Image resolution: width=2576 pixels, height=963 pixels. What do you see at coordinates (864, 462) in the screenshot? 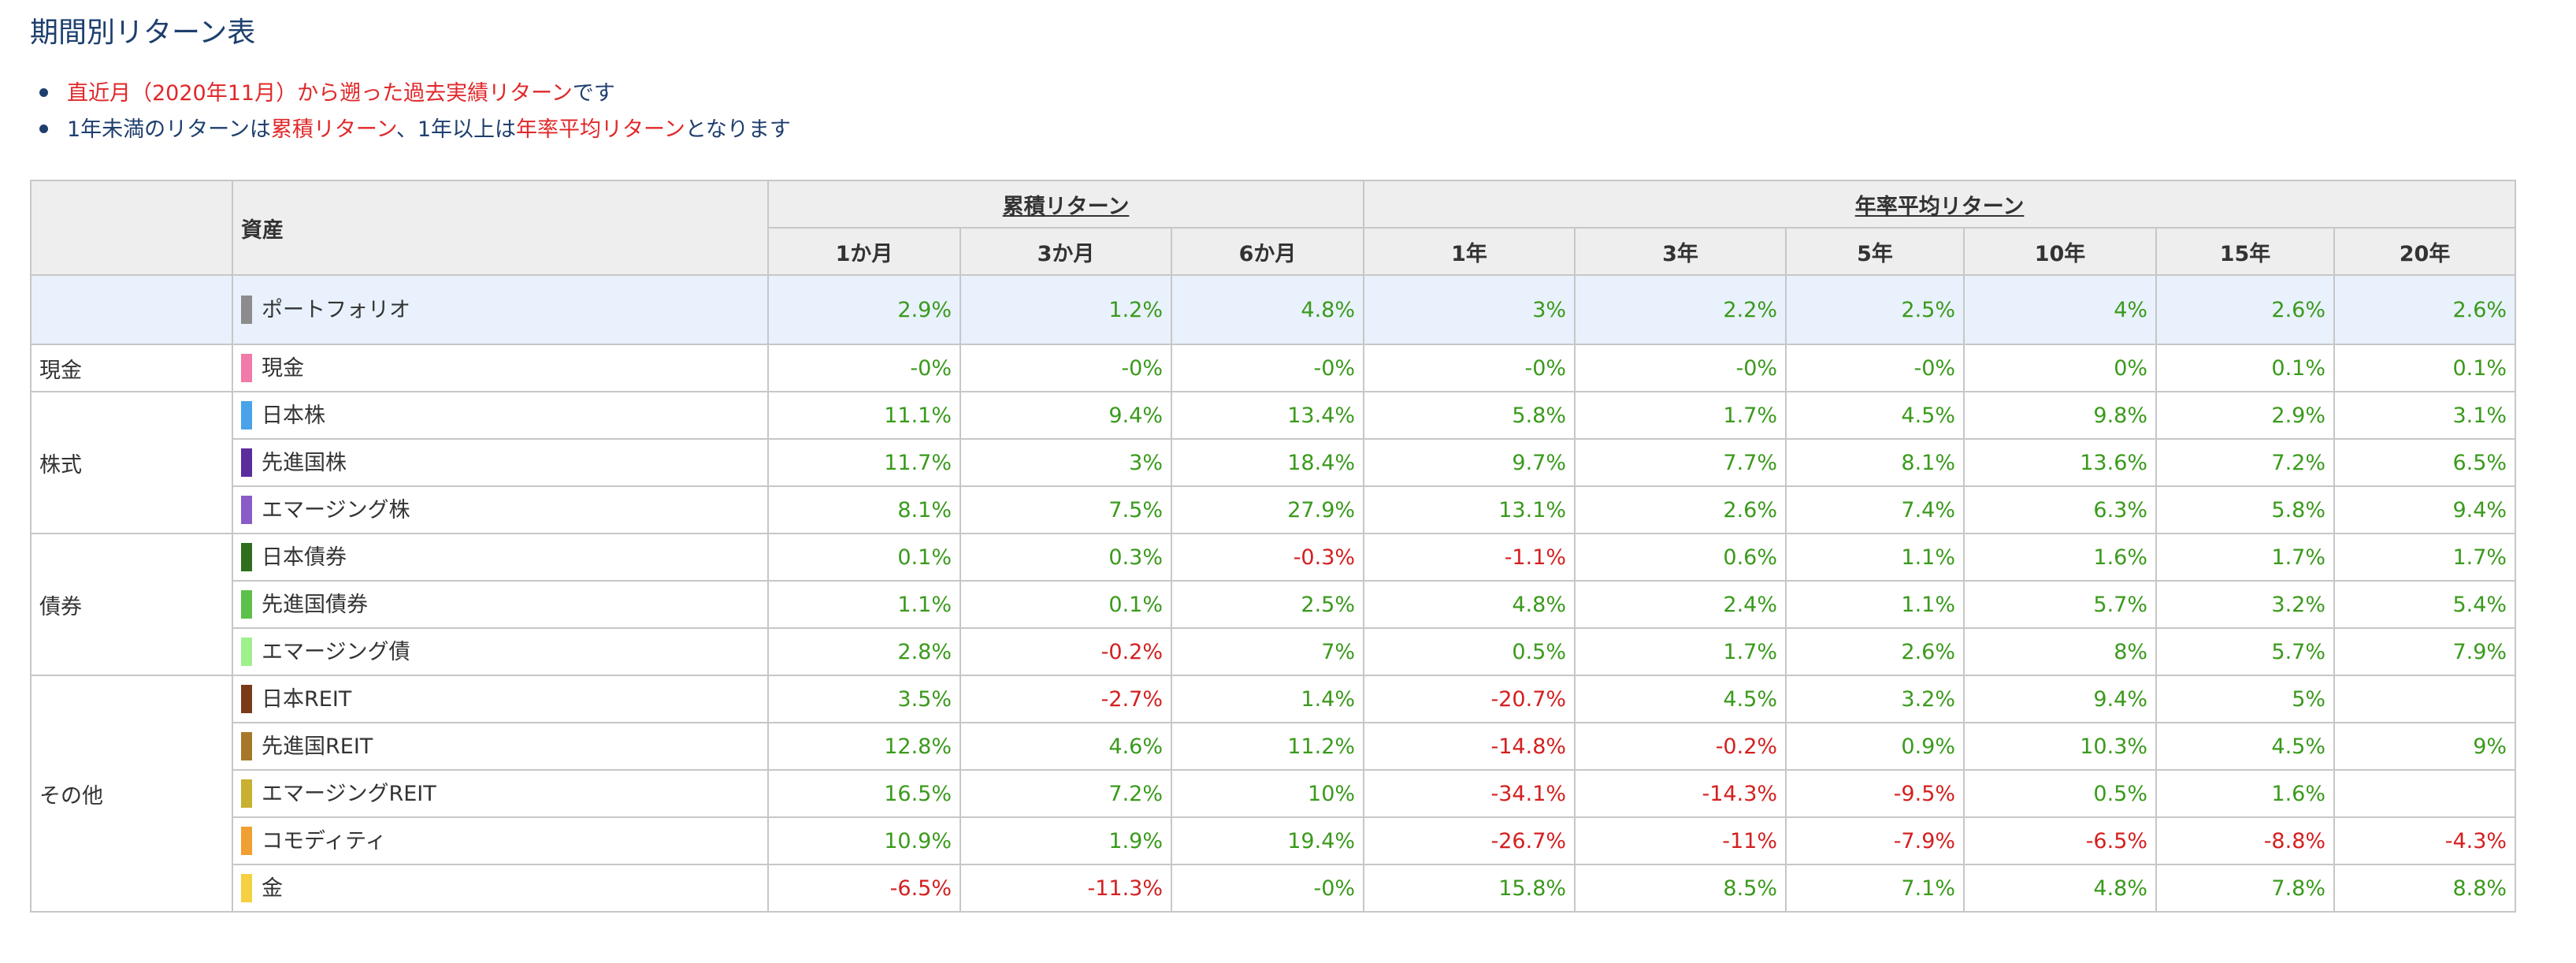
I see `return-value-cell: 11.7%` at bounding box center [864, 462].